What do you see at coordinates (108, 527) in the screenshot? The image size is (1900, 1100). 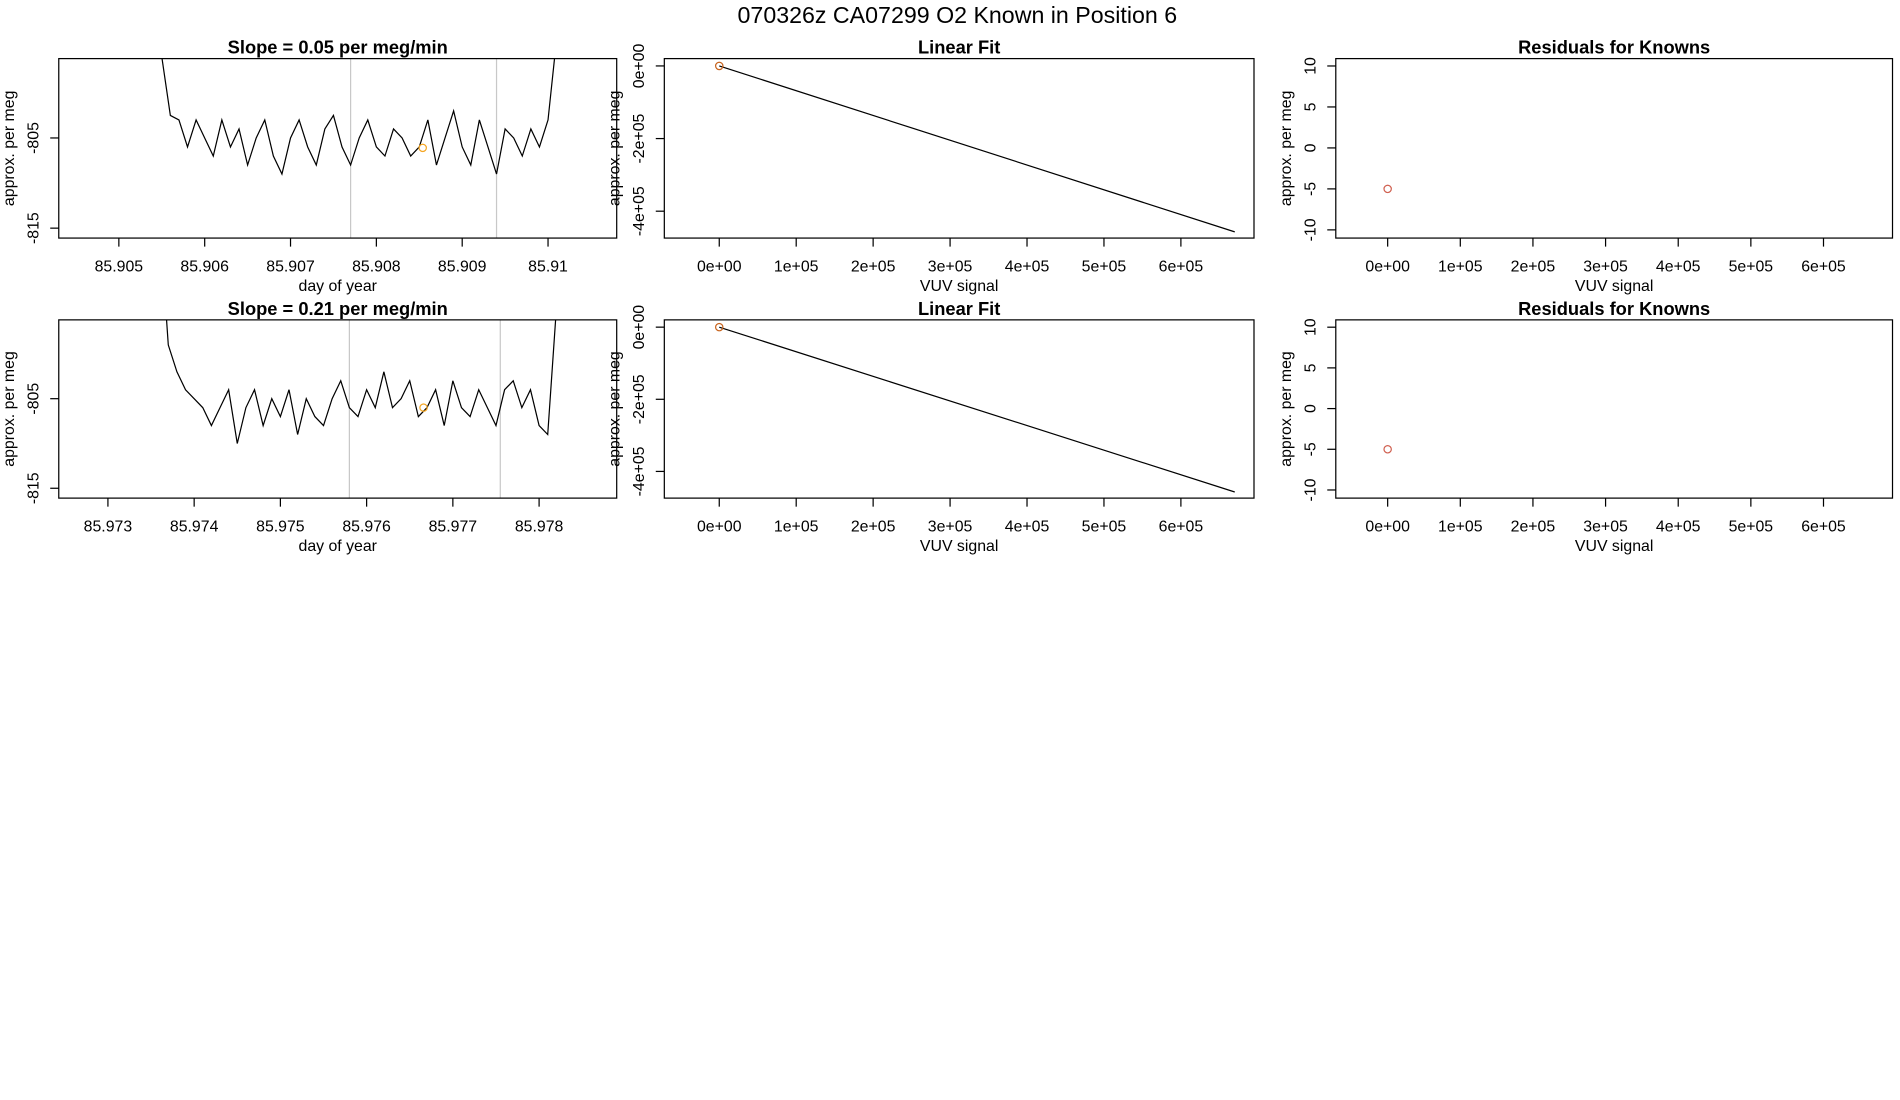 I see `x-tick-label: 85.973` at bounding box center [108, 527].